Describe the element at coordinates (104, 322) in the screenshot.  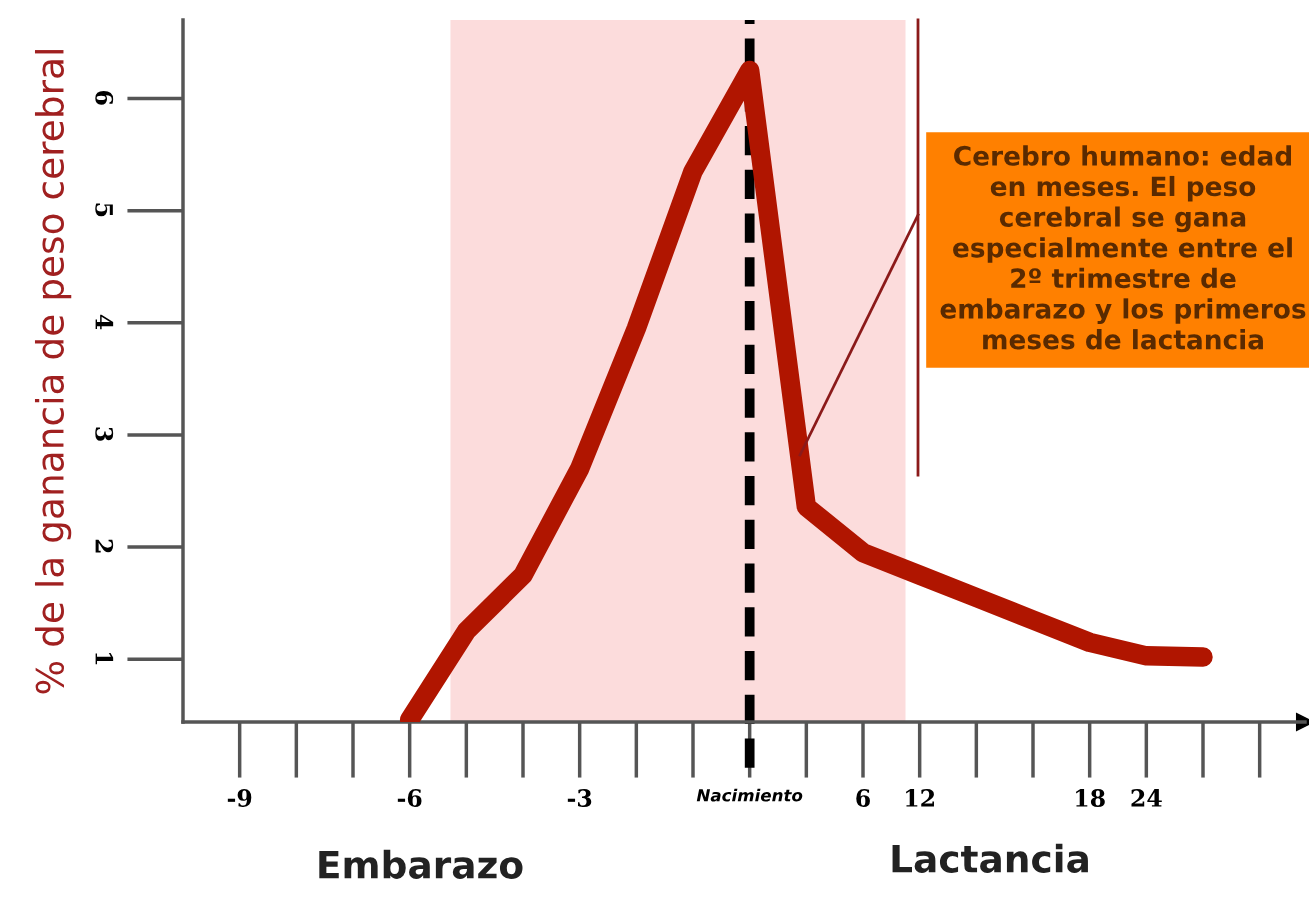
I see `y-tick-label: 4` at that location.